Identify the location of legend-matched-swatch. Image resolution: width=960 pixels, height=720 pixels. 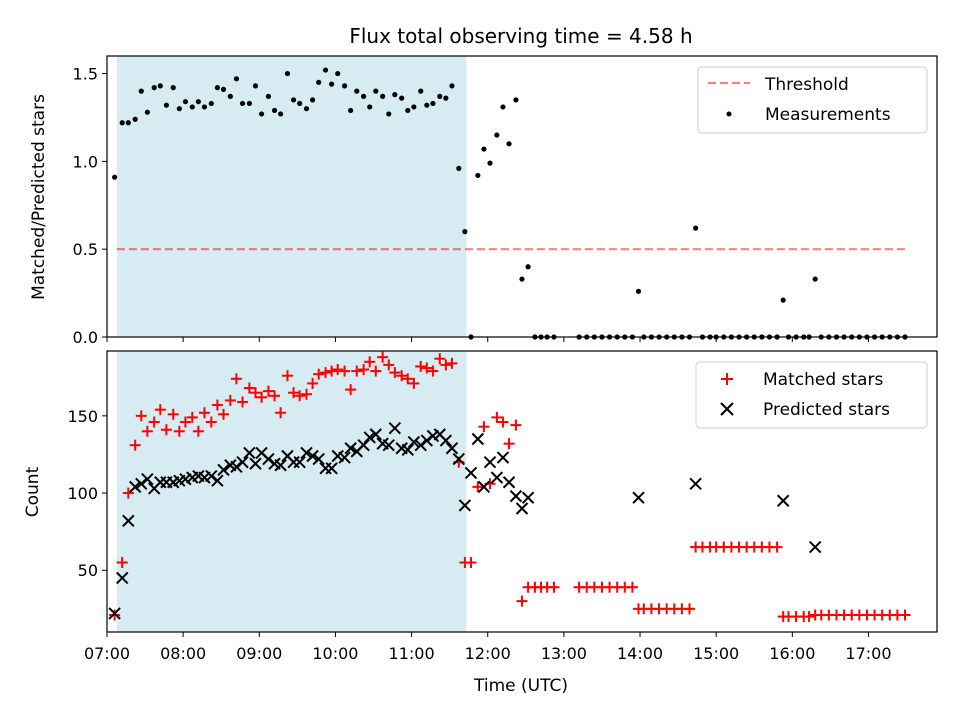
(727, 379).